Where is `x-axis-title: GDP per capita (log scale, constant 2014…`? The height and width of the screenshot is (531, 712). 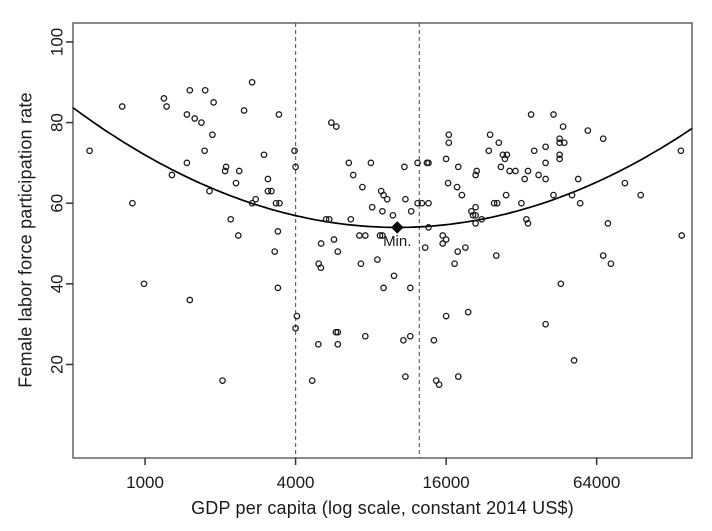 x-axis-title: GDP per capita (log scale, constant 2014… is located at coordinates (382, 508).